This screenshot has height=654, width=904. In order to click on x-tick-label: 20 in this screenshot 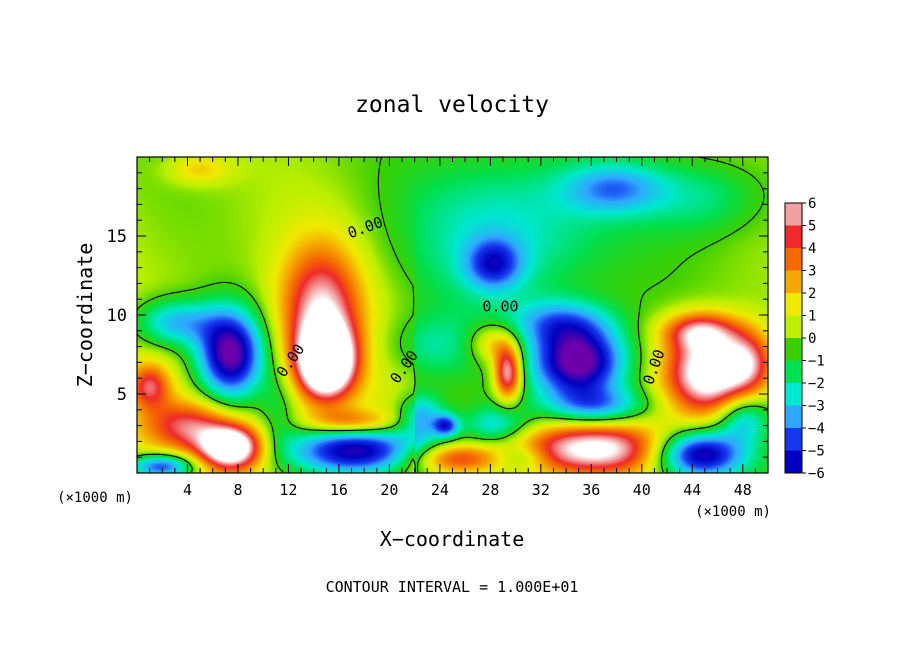, I will do `click(389, 490)`.